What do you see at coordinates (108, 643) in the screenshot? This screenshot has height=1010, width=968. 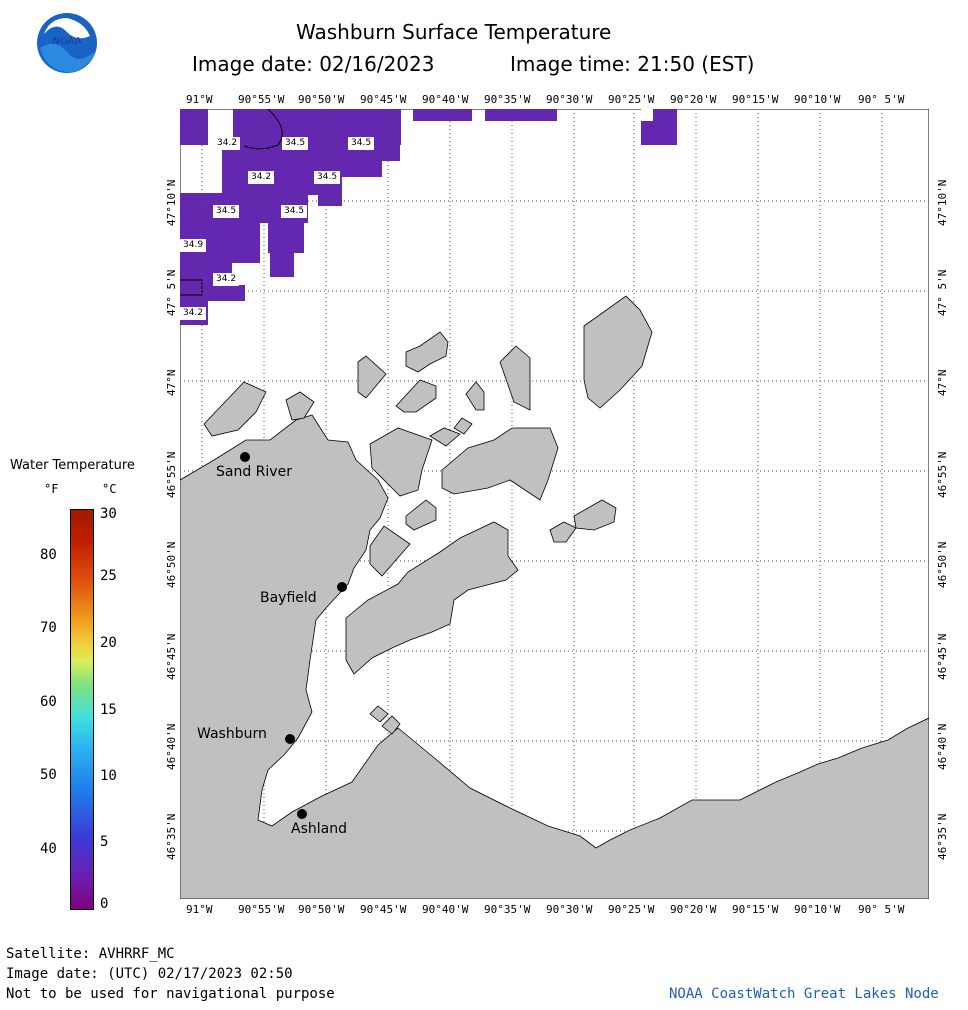 I see `c-tick: 20` at bounding box center [108, 643].